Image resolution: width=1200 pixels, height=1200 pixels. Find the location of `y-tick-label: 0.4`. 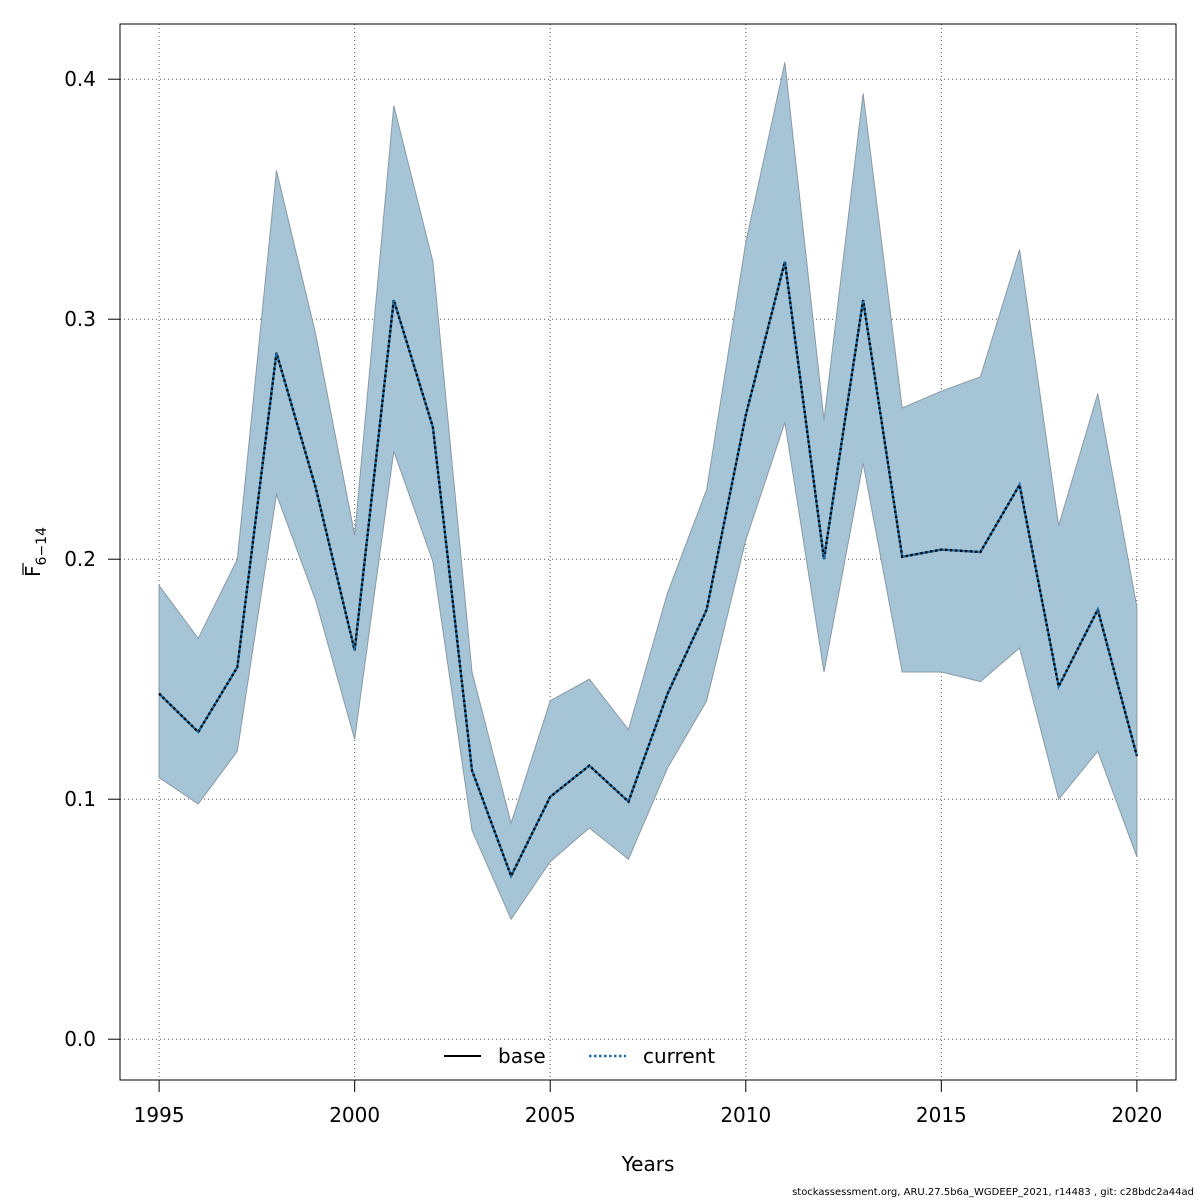

y-tick-label: 0.4 is located at coordinates (80, 79).